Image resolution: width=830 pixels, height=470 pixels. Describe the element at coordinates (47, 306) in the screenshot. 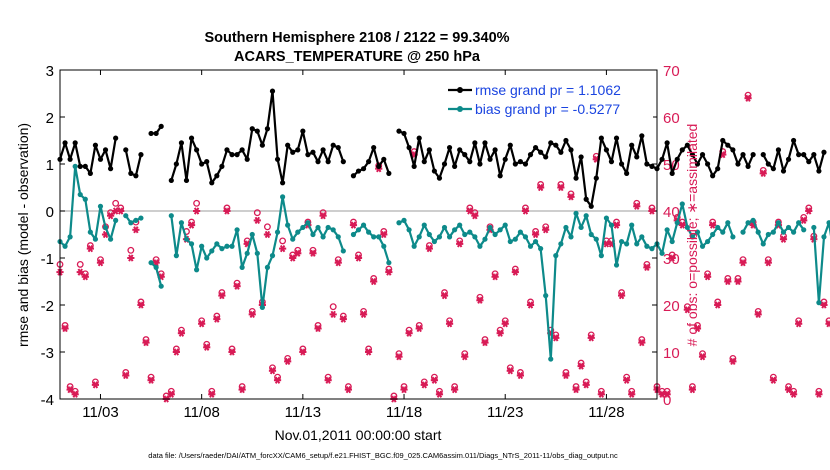

I see `y-left-tick-label: -2` at that location.